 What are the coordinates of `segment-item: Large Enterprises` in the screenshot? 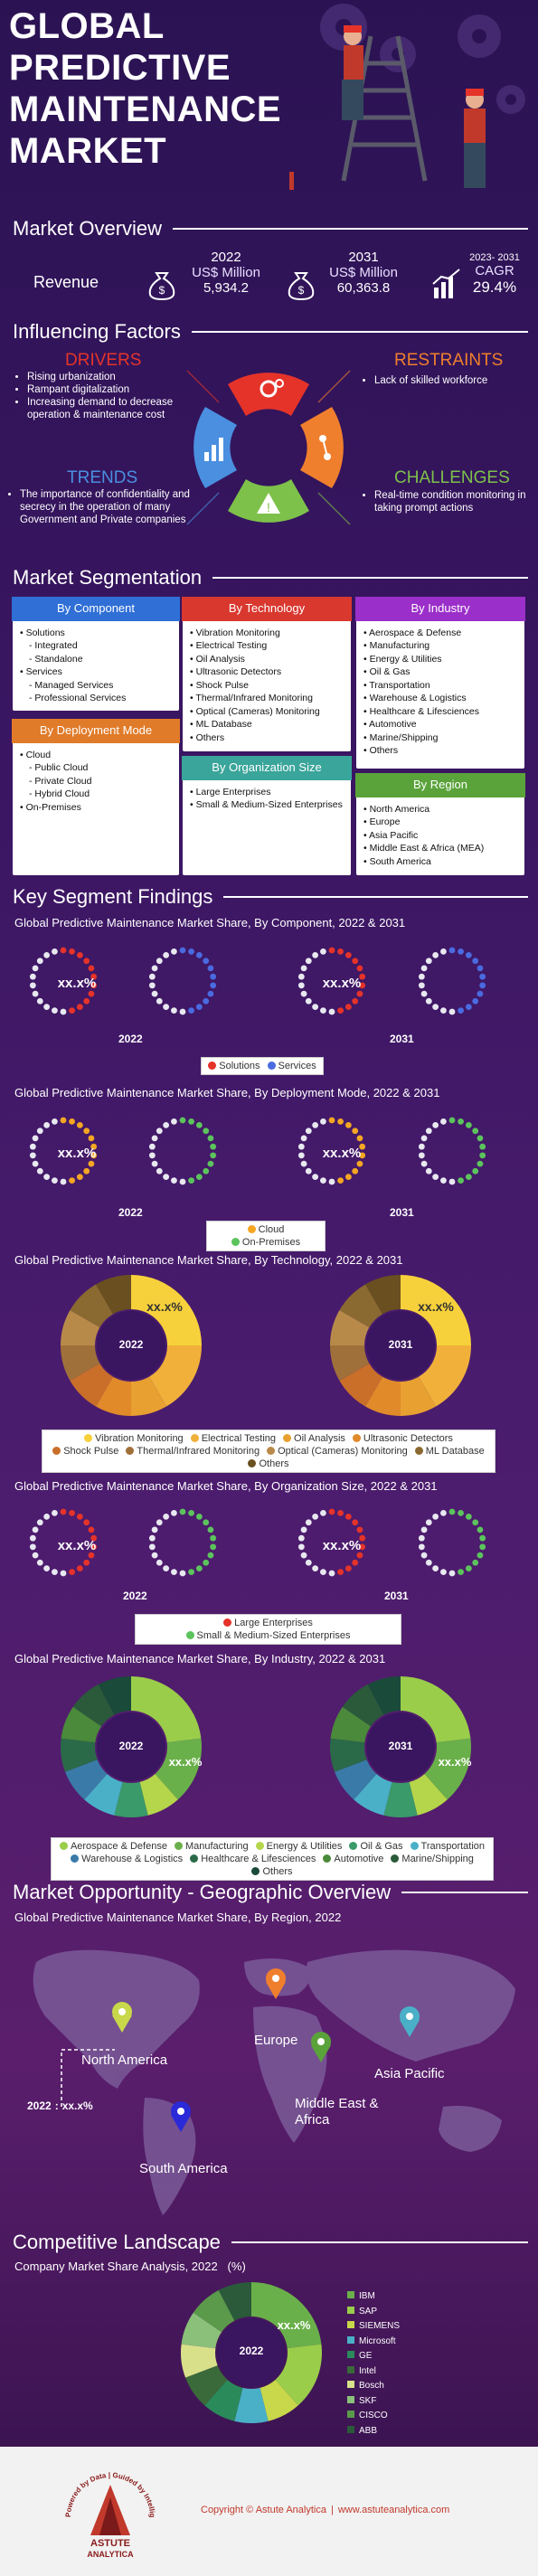 It's located at (267, 792).